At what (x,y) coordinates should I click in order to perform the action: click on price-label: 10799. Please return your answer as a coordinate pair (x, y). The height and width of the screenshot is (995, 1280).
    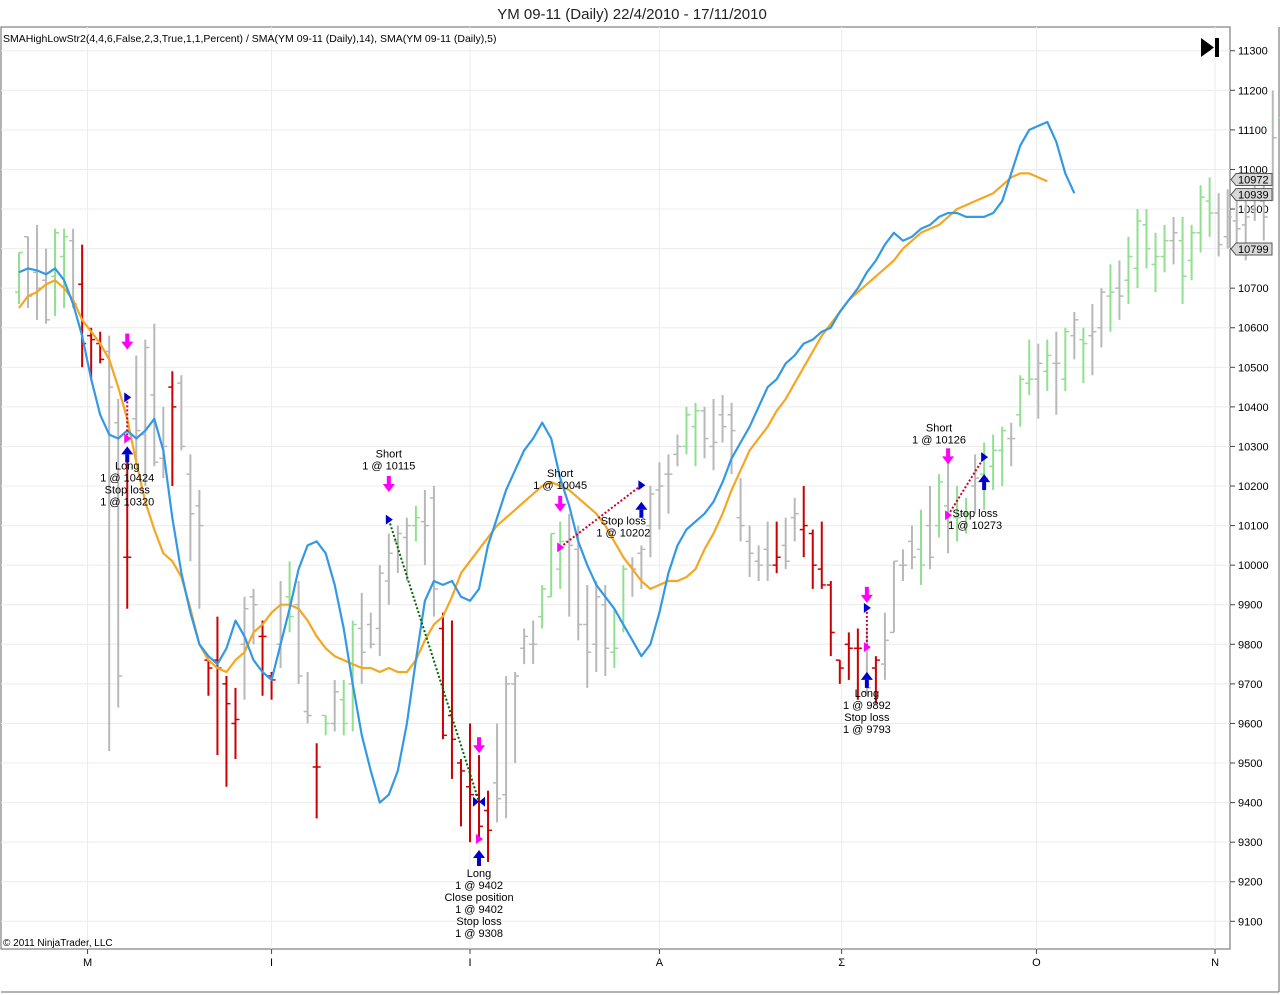
    Looking at the image, I should click on (1251, 249).